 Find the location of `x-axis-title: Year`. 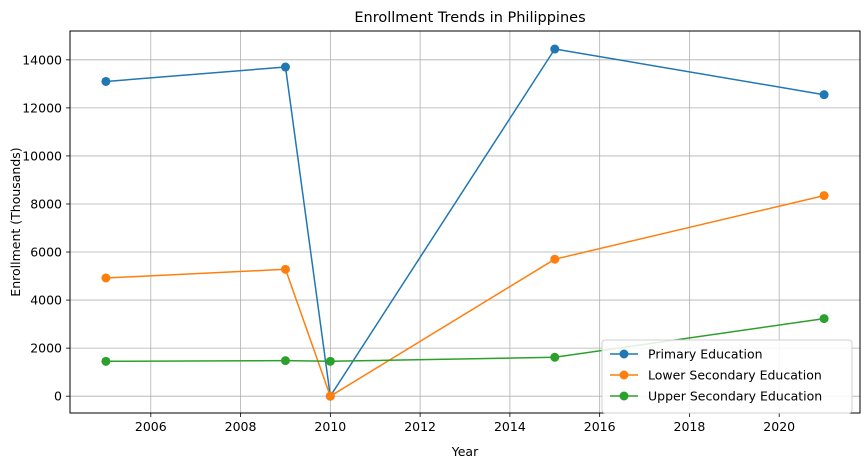

x-axis-title: Year is located at coordinates (465, 451).